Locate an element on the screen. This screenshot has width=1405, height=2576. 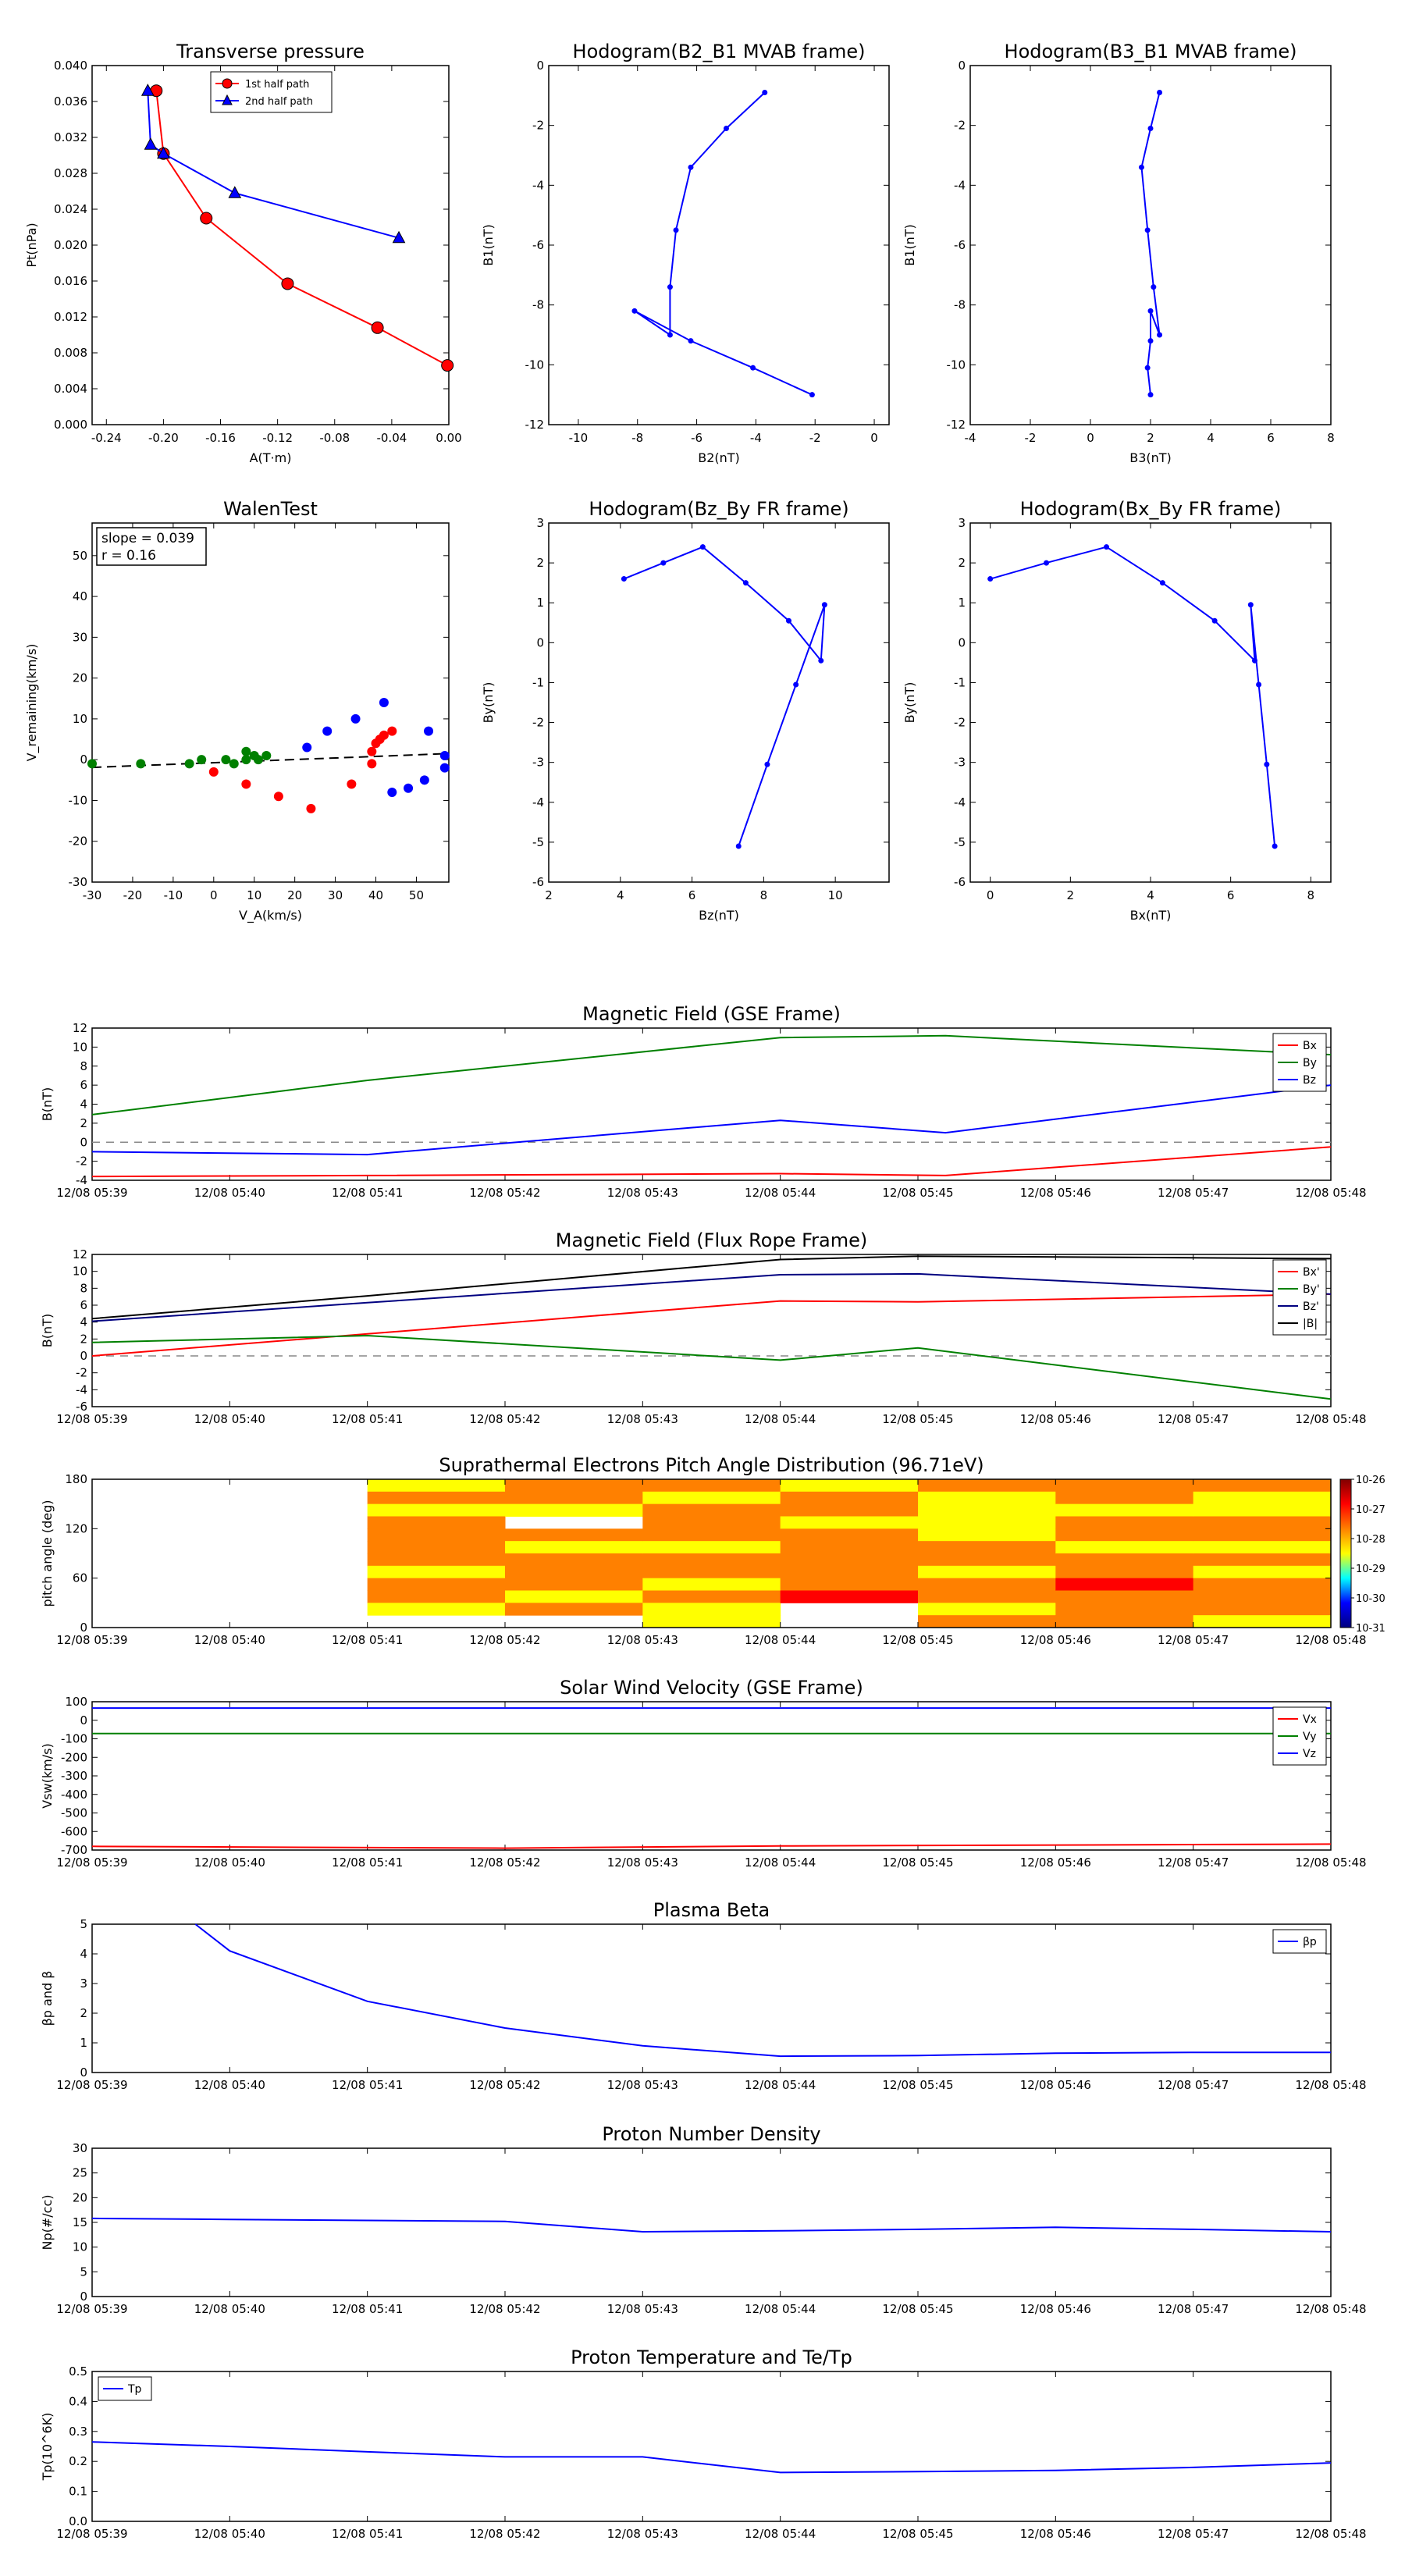
y-tick-label: -4 is located at coordinates (81, 1180).